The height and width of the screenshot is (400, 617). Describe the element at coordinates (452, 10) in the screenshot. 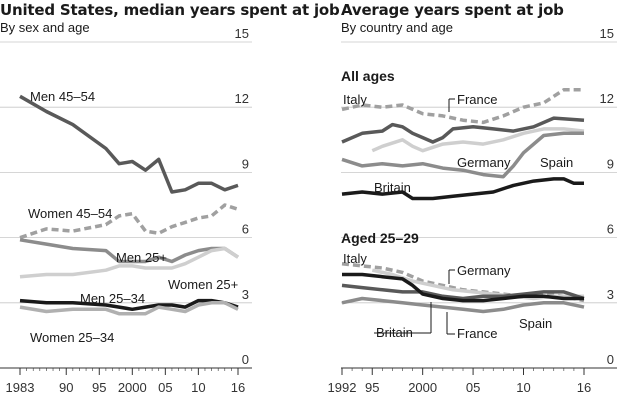

I see `right-chart-title: Average years spent at job` at that location.